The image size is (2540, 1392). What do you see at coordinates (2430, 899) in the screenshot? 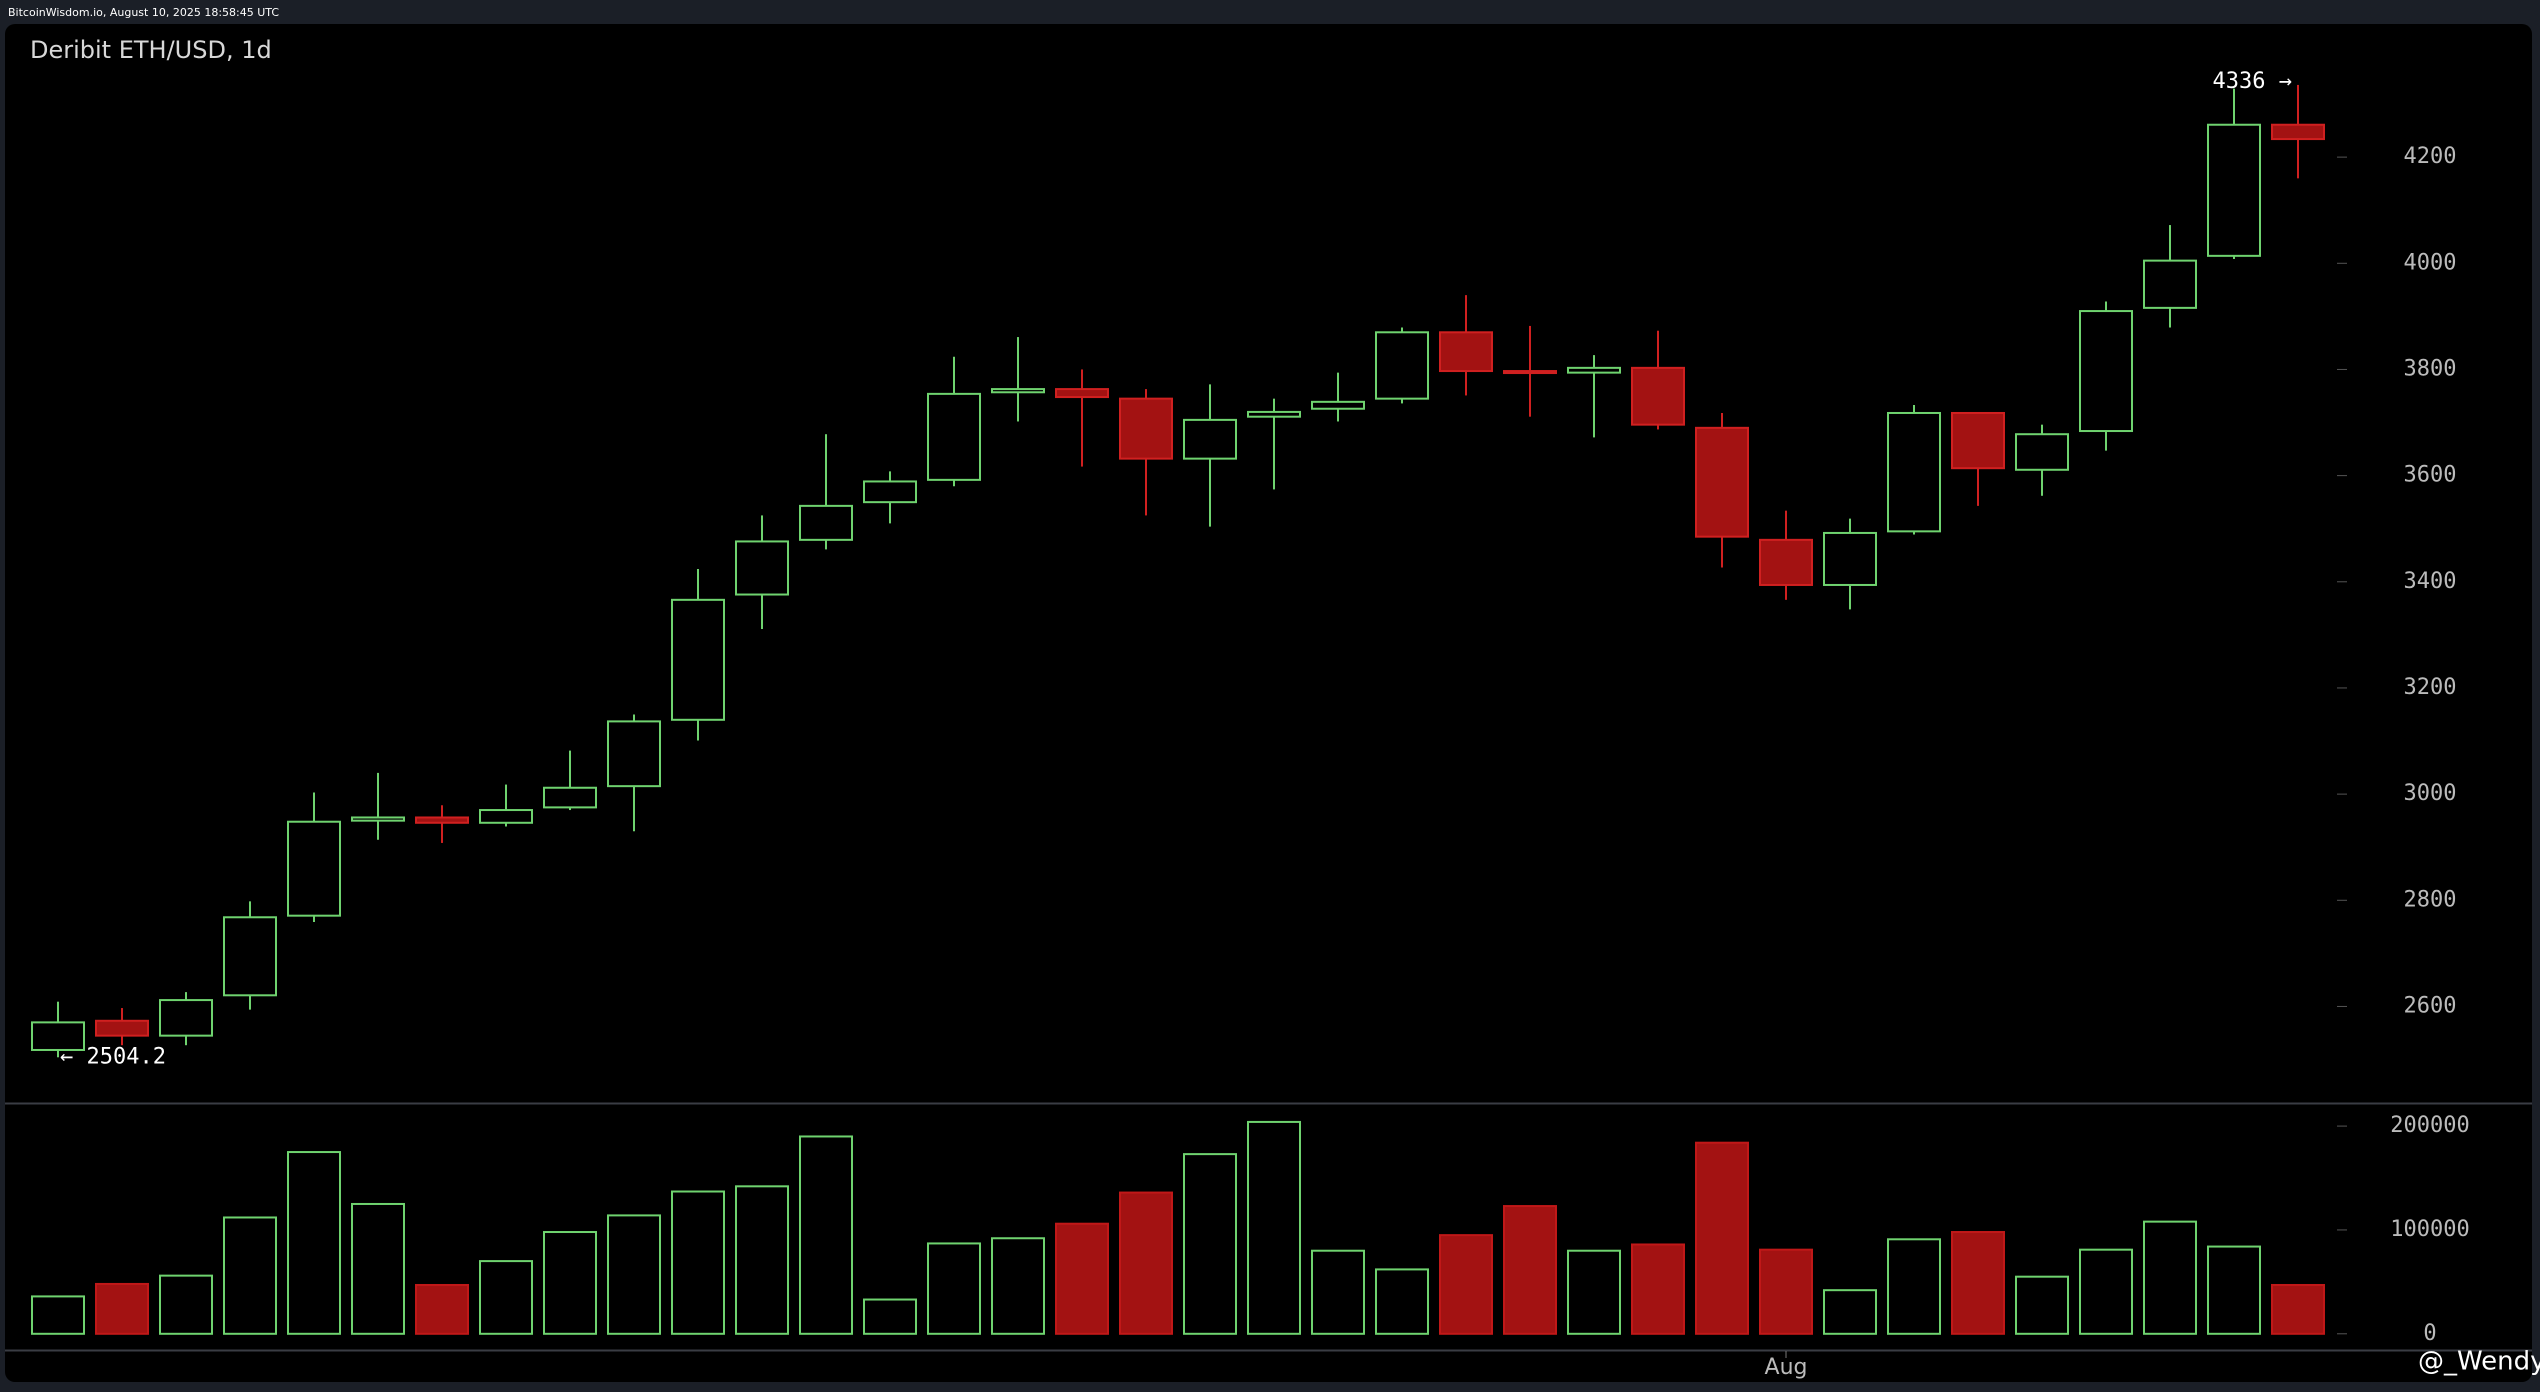
I see `y-tick-label: 2800` at bounding box center [2430, 899].